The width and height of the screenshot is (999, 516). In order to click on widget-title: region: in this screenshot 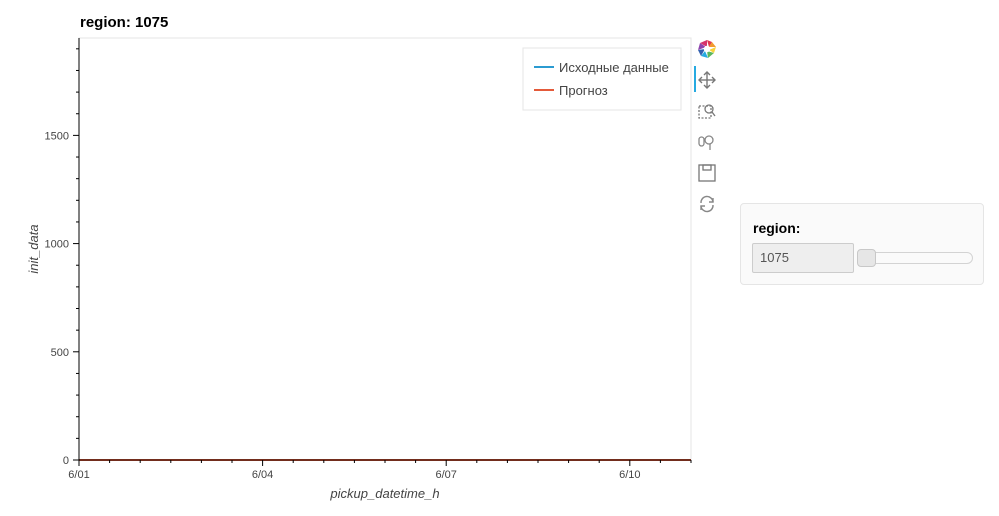, I will do `click(777, 228)`.